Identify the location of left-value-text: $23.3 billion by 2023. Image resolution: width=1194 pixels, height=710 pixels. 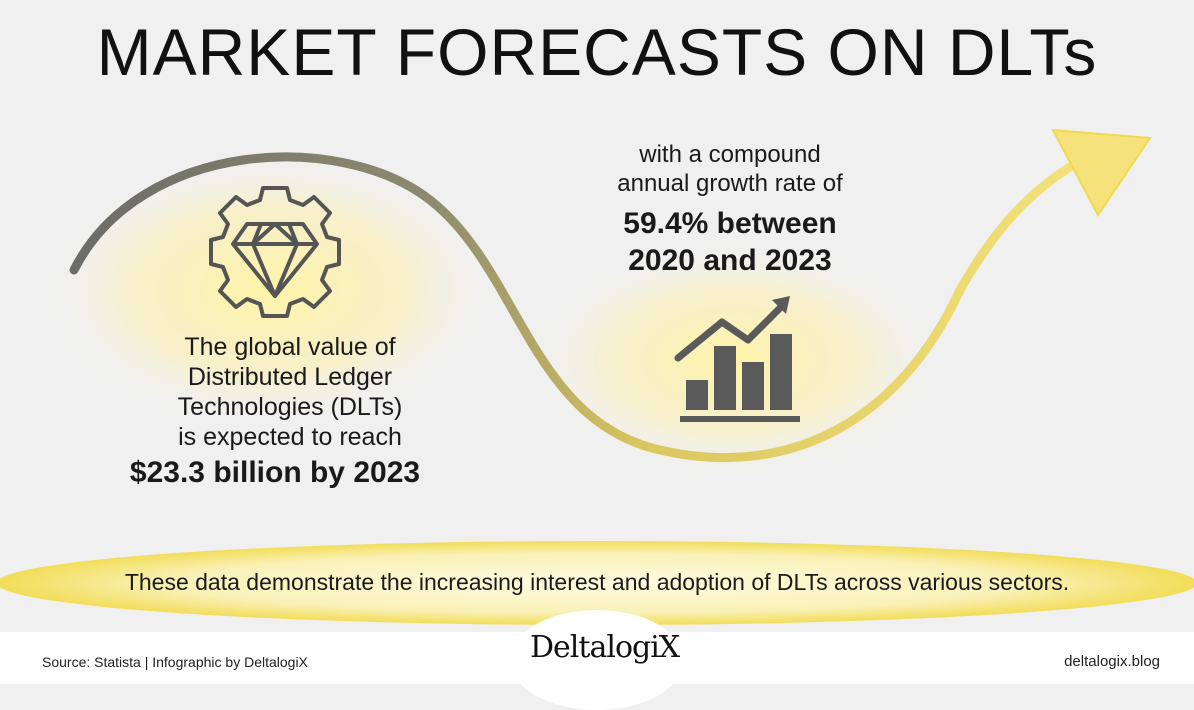
(275, 472).